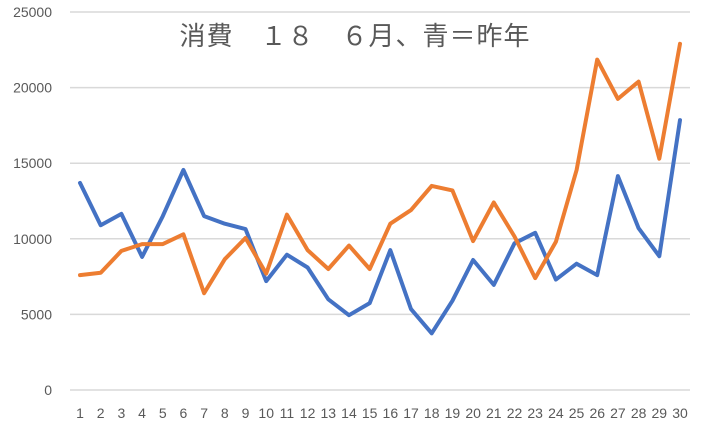 The height and width of the screenshot is (429, 713). Describe the element at coordinates (391, 413) in the screenshot. I see `x-tick-label: 16` at that location.